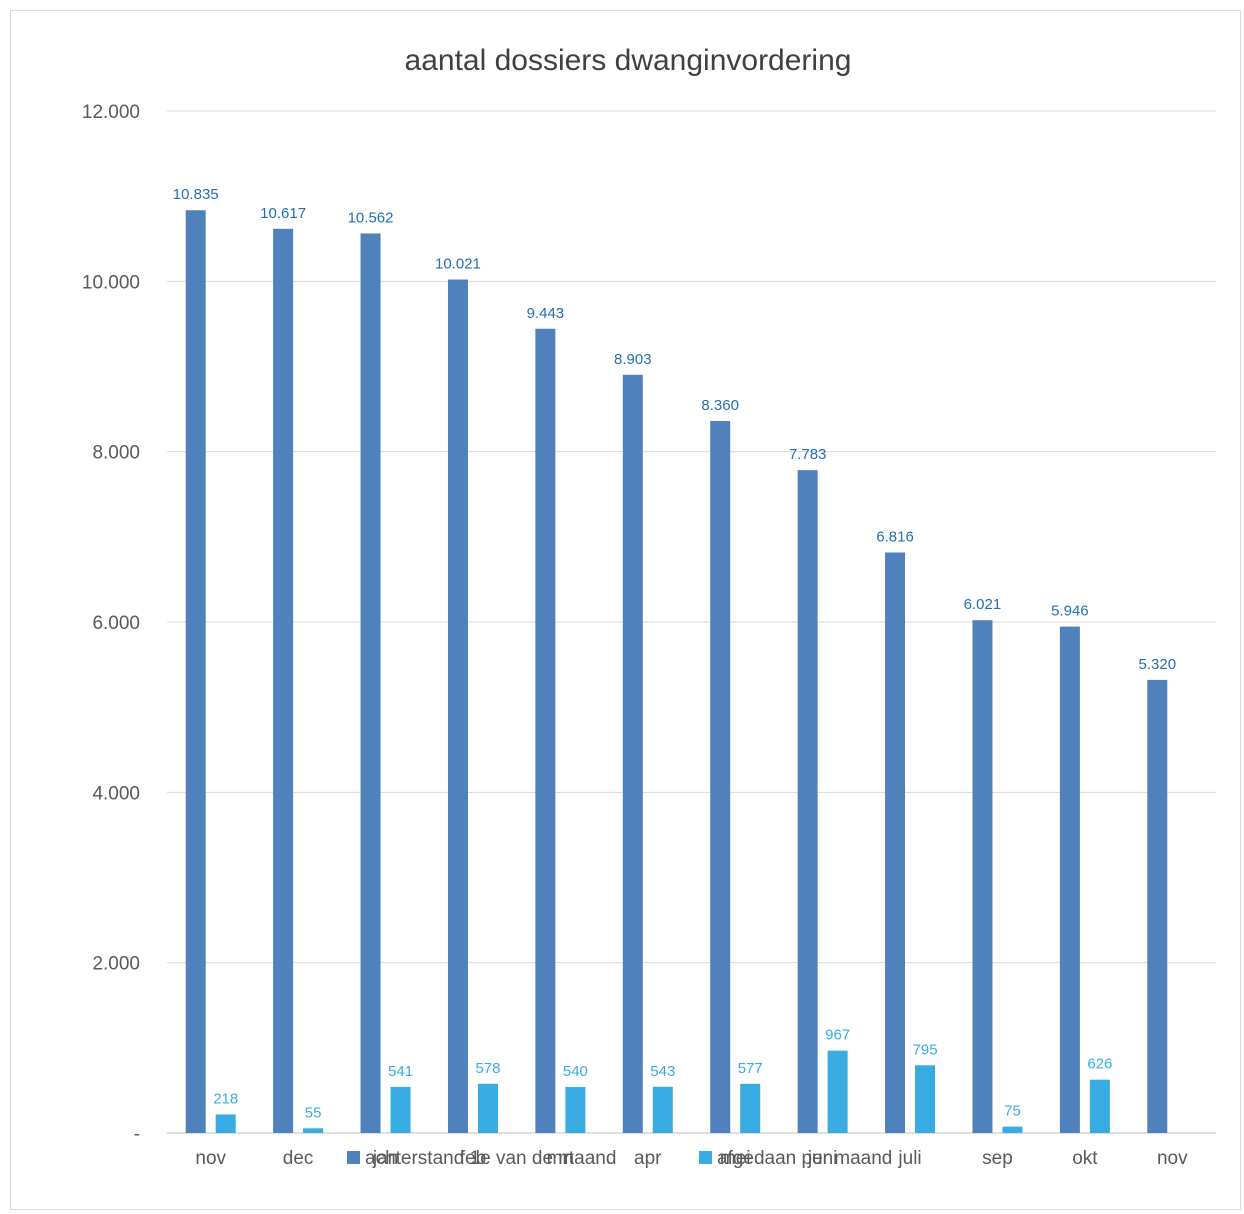  What do you see at coordinates (1158, 664) in the screenshot?
I see `data-label: 5.320` at bounding box center [1158, 664].